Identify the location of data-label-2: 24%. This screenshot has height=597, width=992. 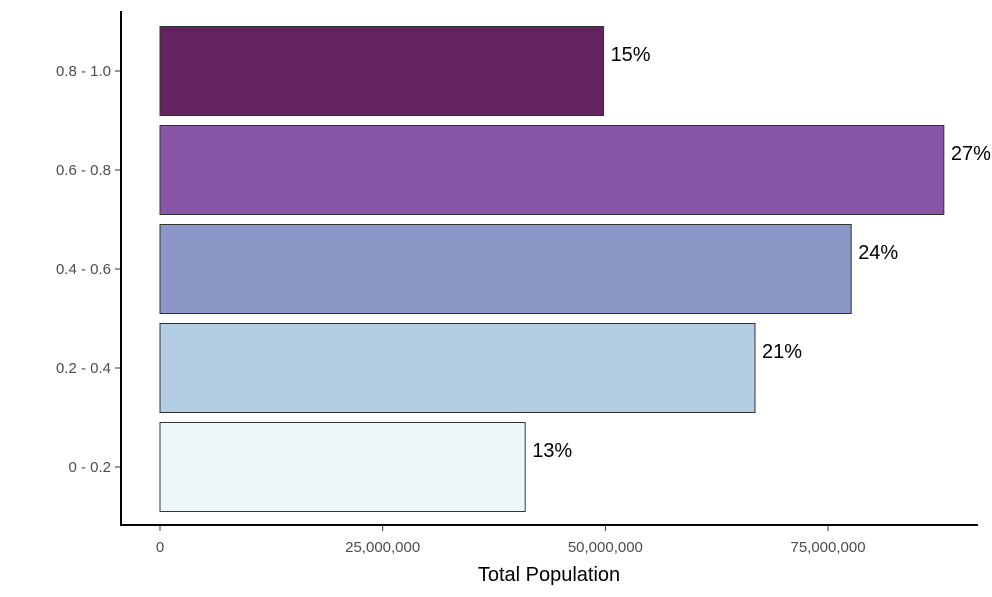
(878, 253).